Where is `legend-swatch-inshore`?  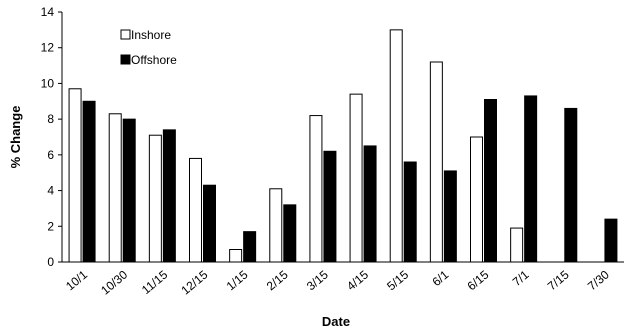
legend-swatch-inshore is located at coordinates (125, 34).